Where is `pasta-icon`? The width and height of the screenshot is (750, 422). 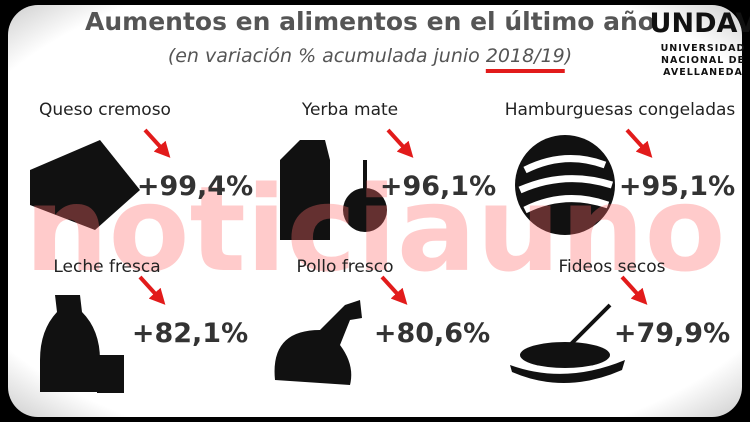 pasta-icon is located at coordinates (565, 355).